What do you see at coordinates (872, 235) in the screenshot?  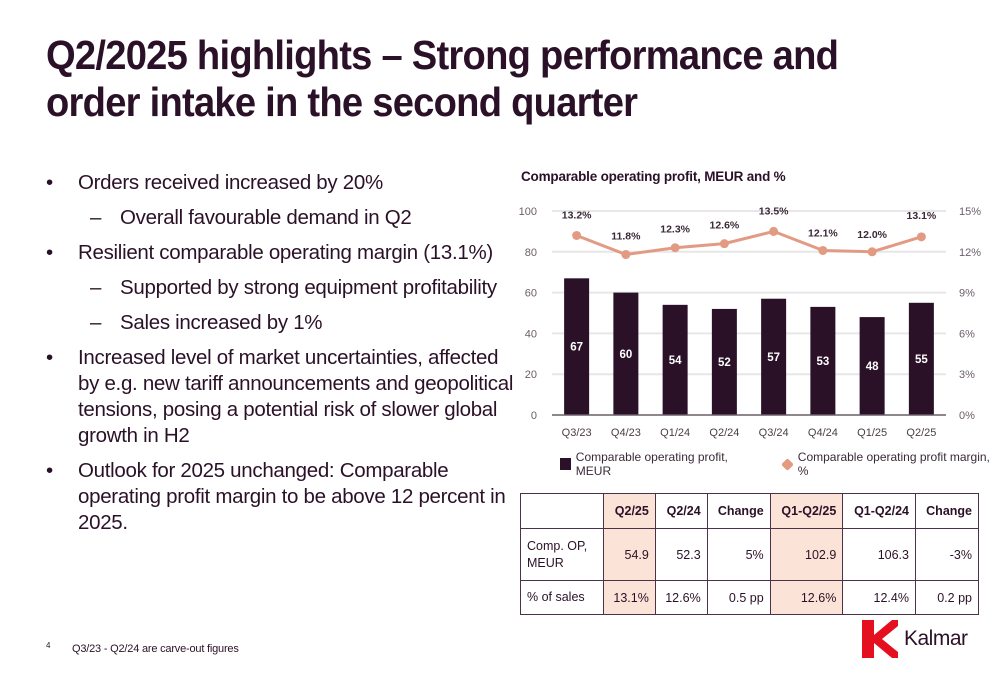 I see `margin-value-label: 12.0%` at bounding box center [872, 235].